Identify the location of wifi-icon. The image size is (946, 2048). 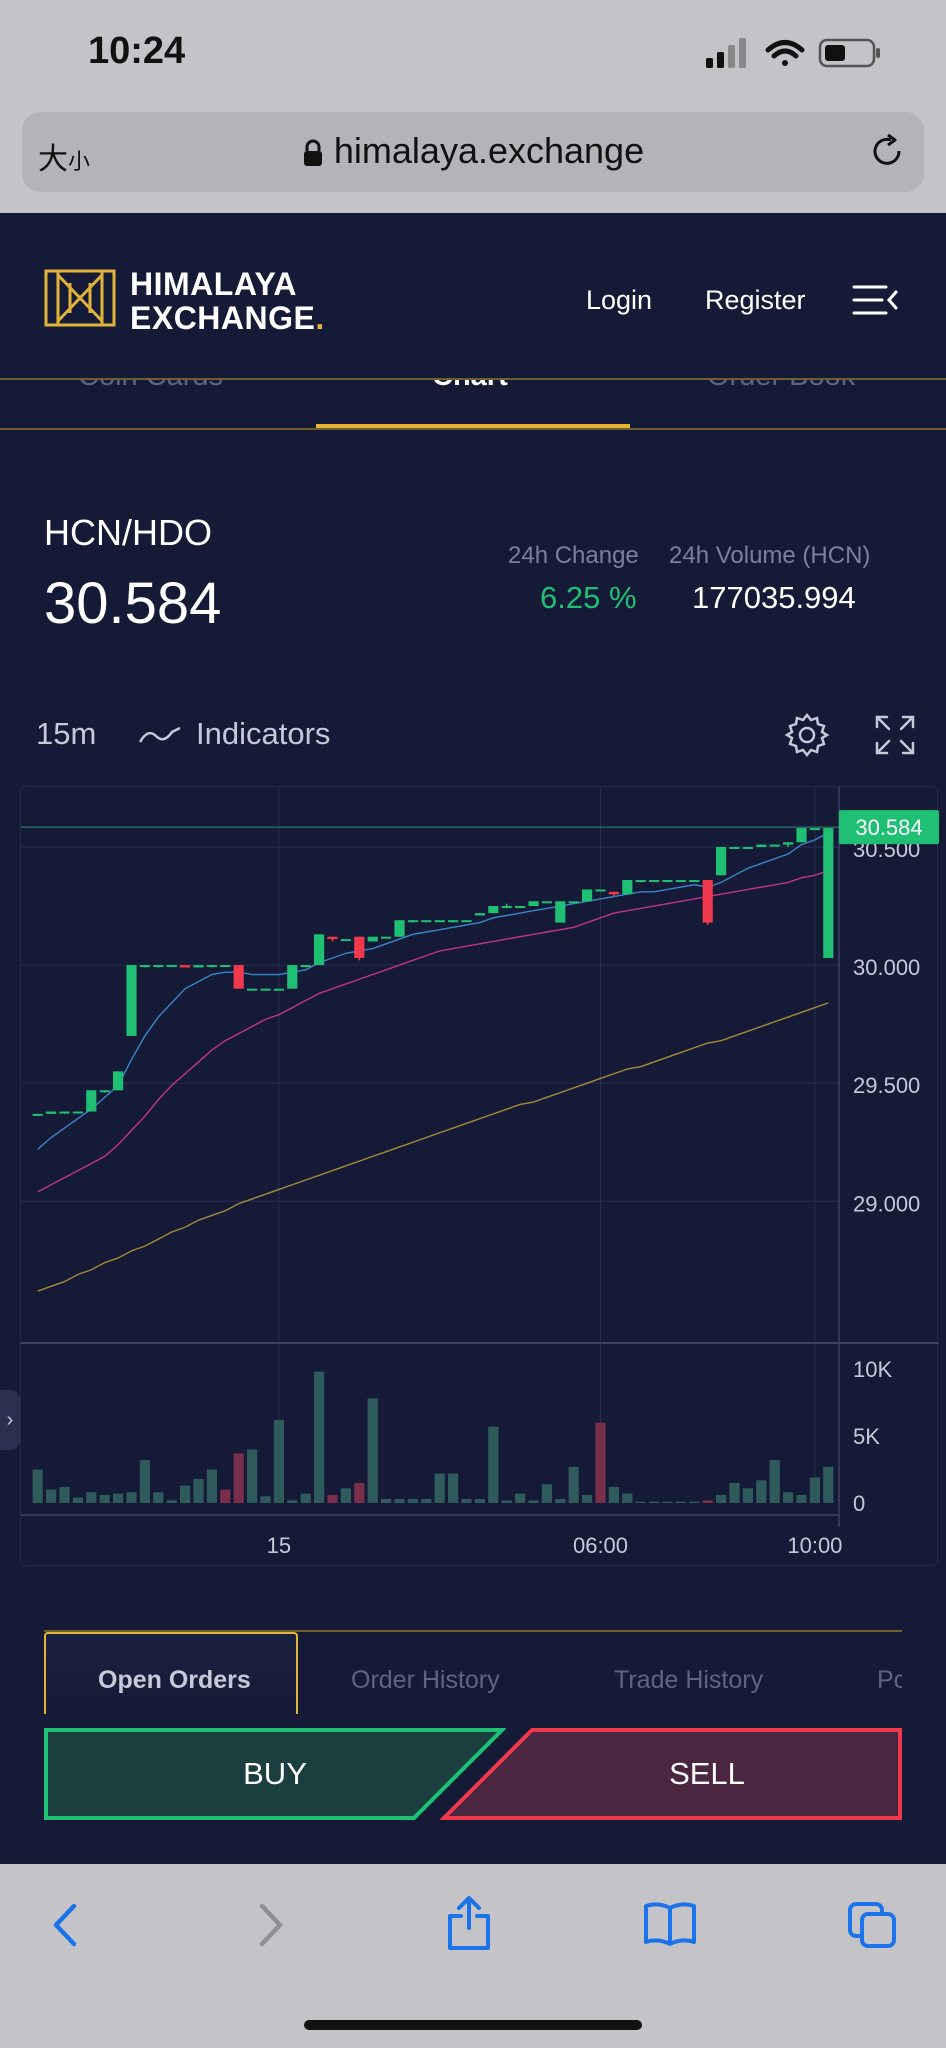
(785, 53).